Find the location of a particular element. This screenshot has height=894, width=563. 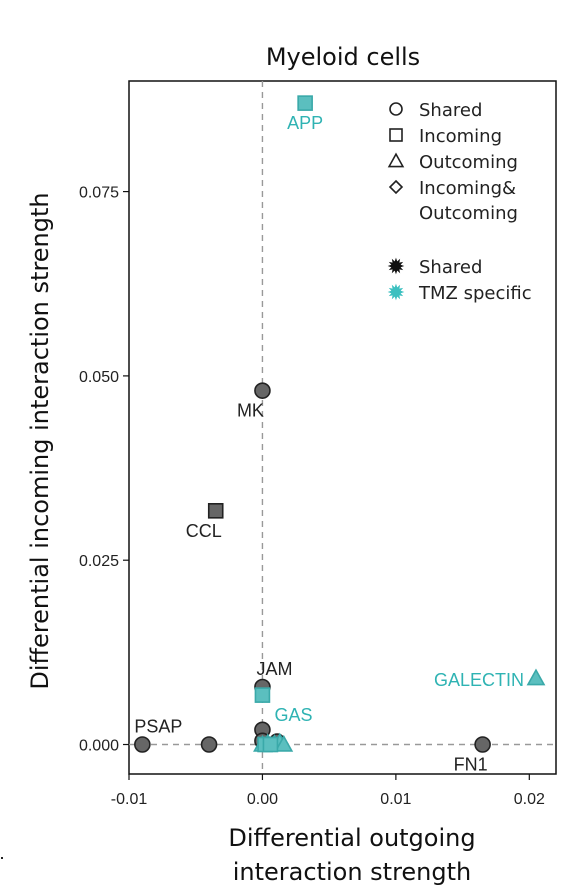

ccl-label: CCL is located at coordinates (204, 531).